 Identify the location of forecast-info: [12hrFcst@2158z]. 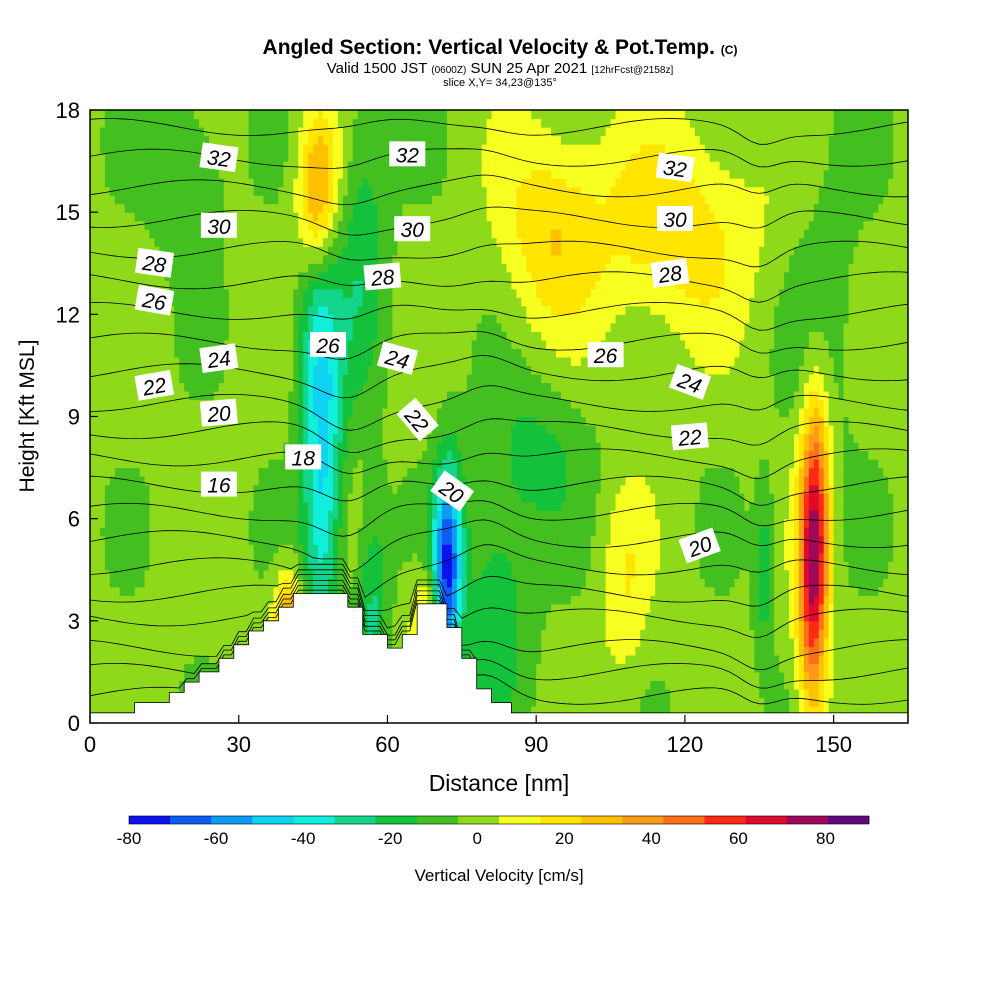
(632, 70).